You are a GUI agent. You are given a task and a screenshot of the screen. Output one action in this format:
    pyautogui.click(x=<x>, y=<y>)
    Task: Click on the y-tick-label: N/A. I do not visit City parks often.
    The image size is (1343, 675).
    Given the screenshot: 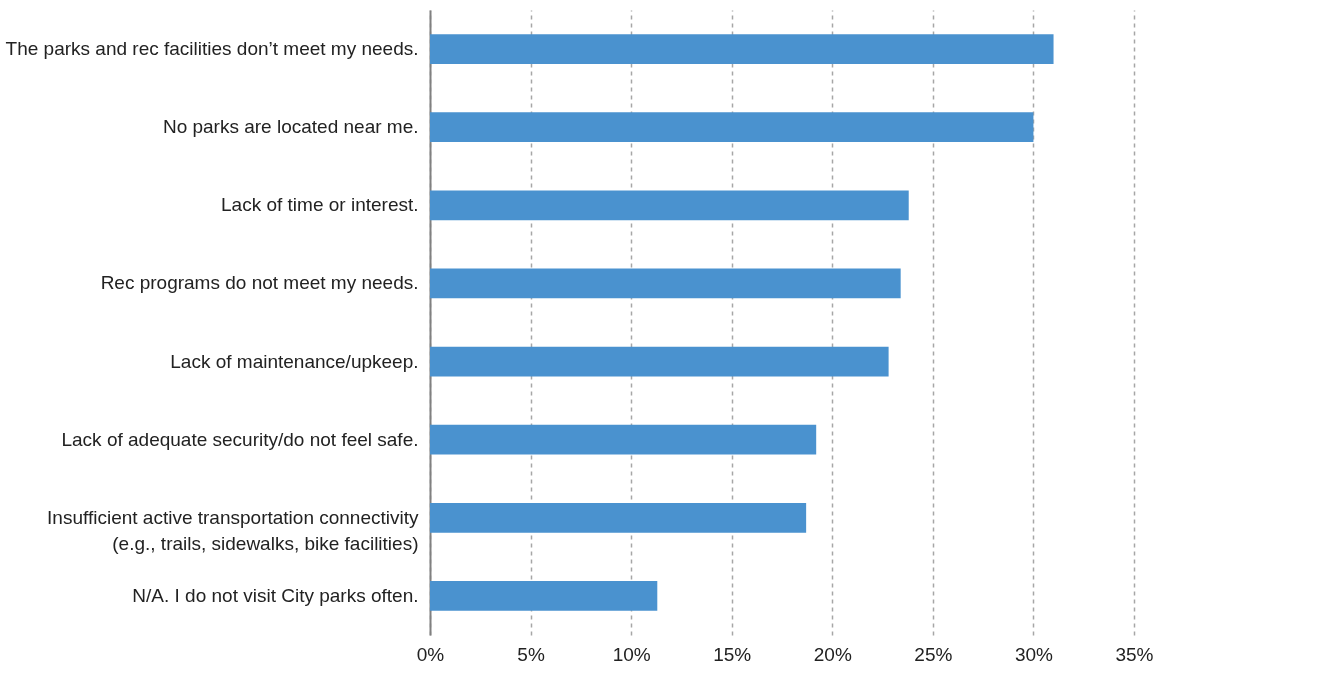 What is the action you would take?
    pyautogui.click(x=275, y=595)
    